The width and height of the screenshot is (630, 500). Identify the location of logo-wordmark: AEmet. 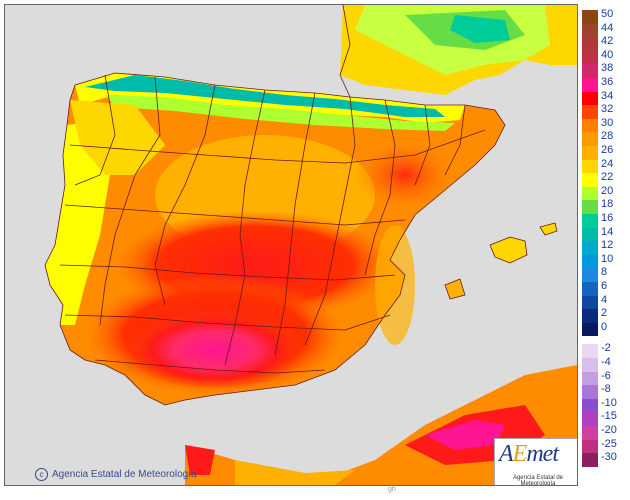
(529, 454).